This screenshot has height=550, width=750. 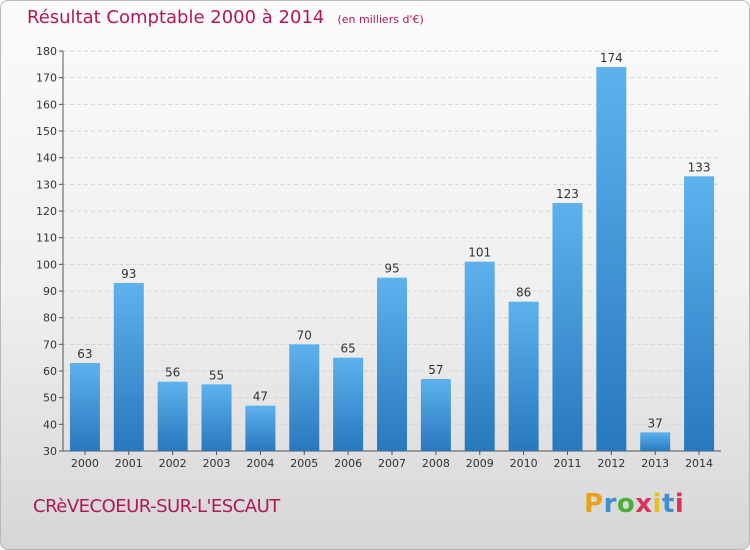 What do you see at coordinates (85, 463) in the screenshot?
I see `x-tick-label-2000: 2000` at bounding box center [85, 463].